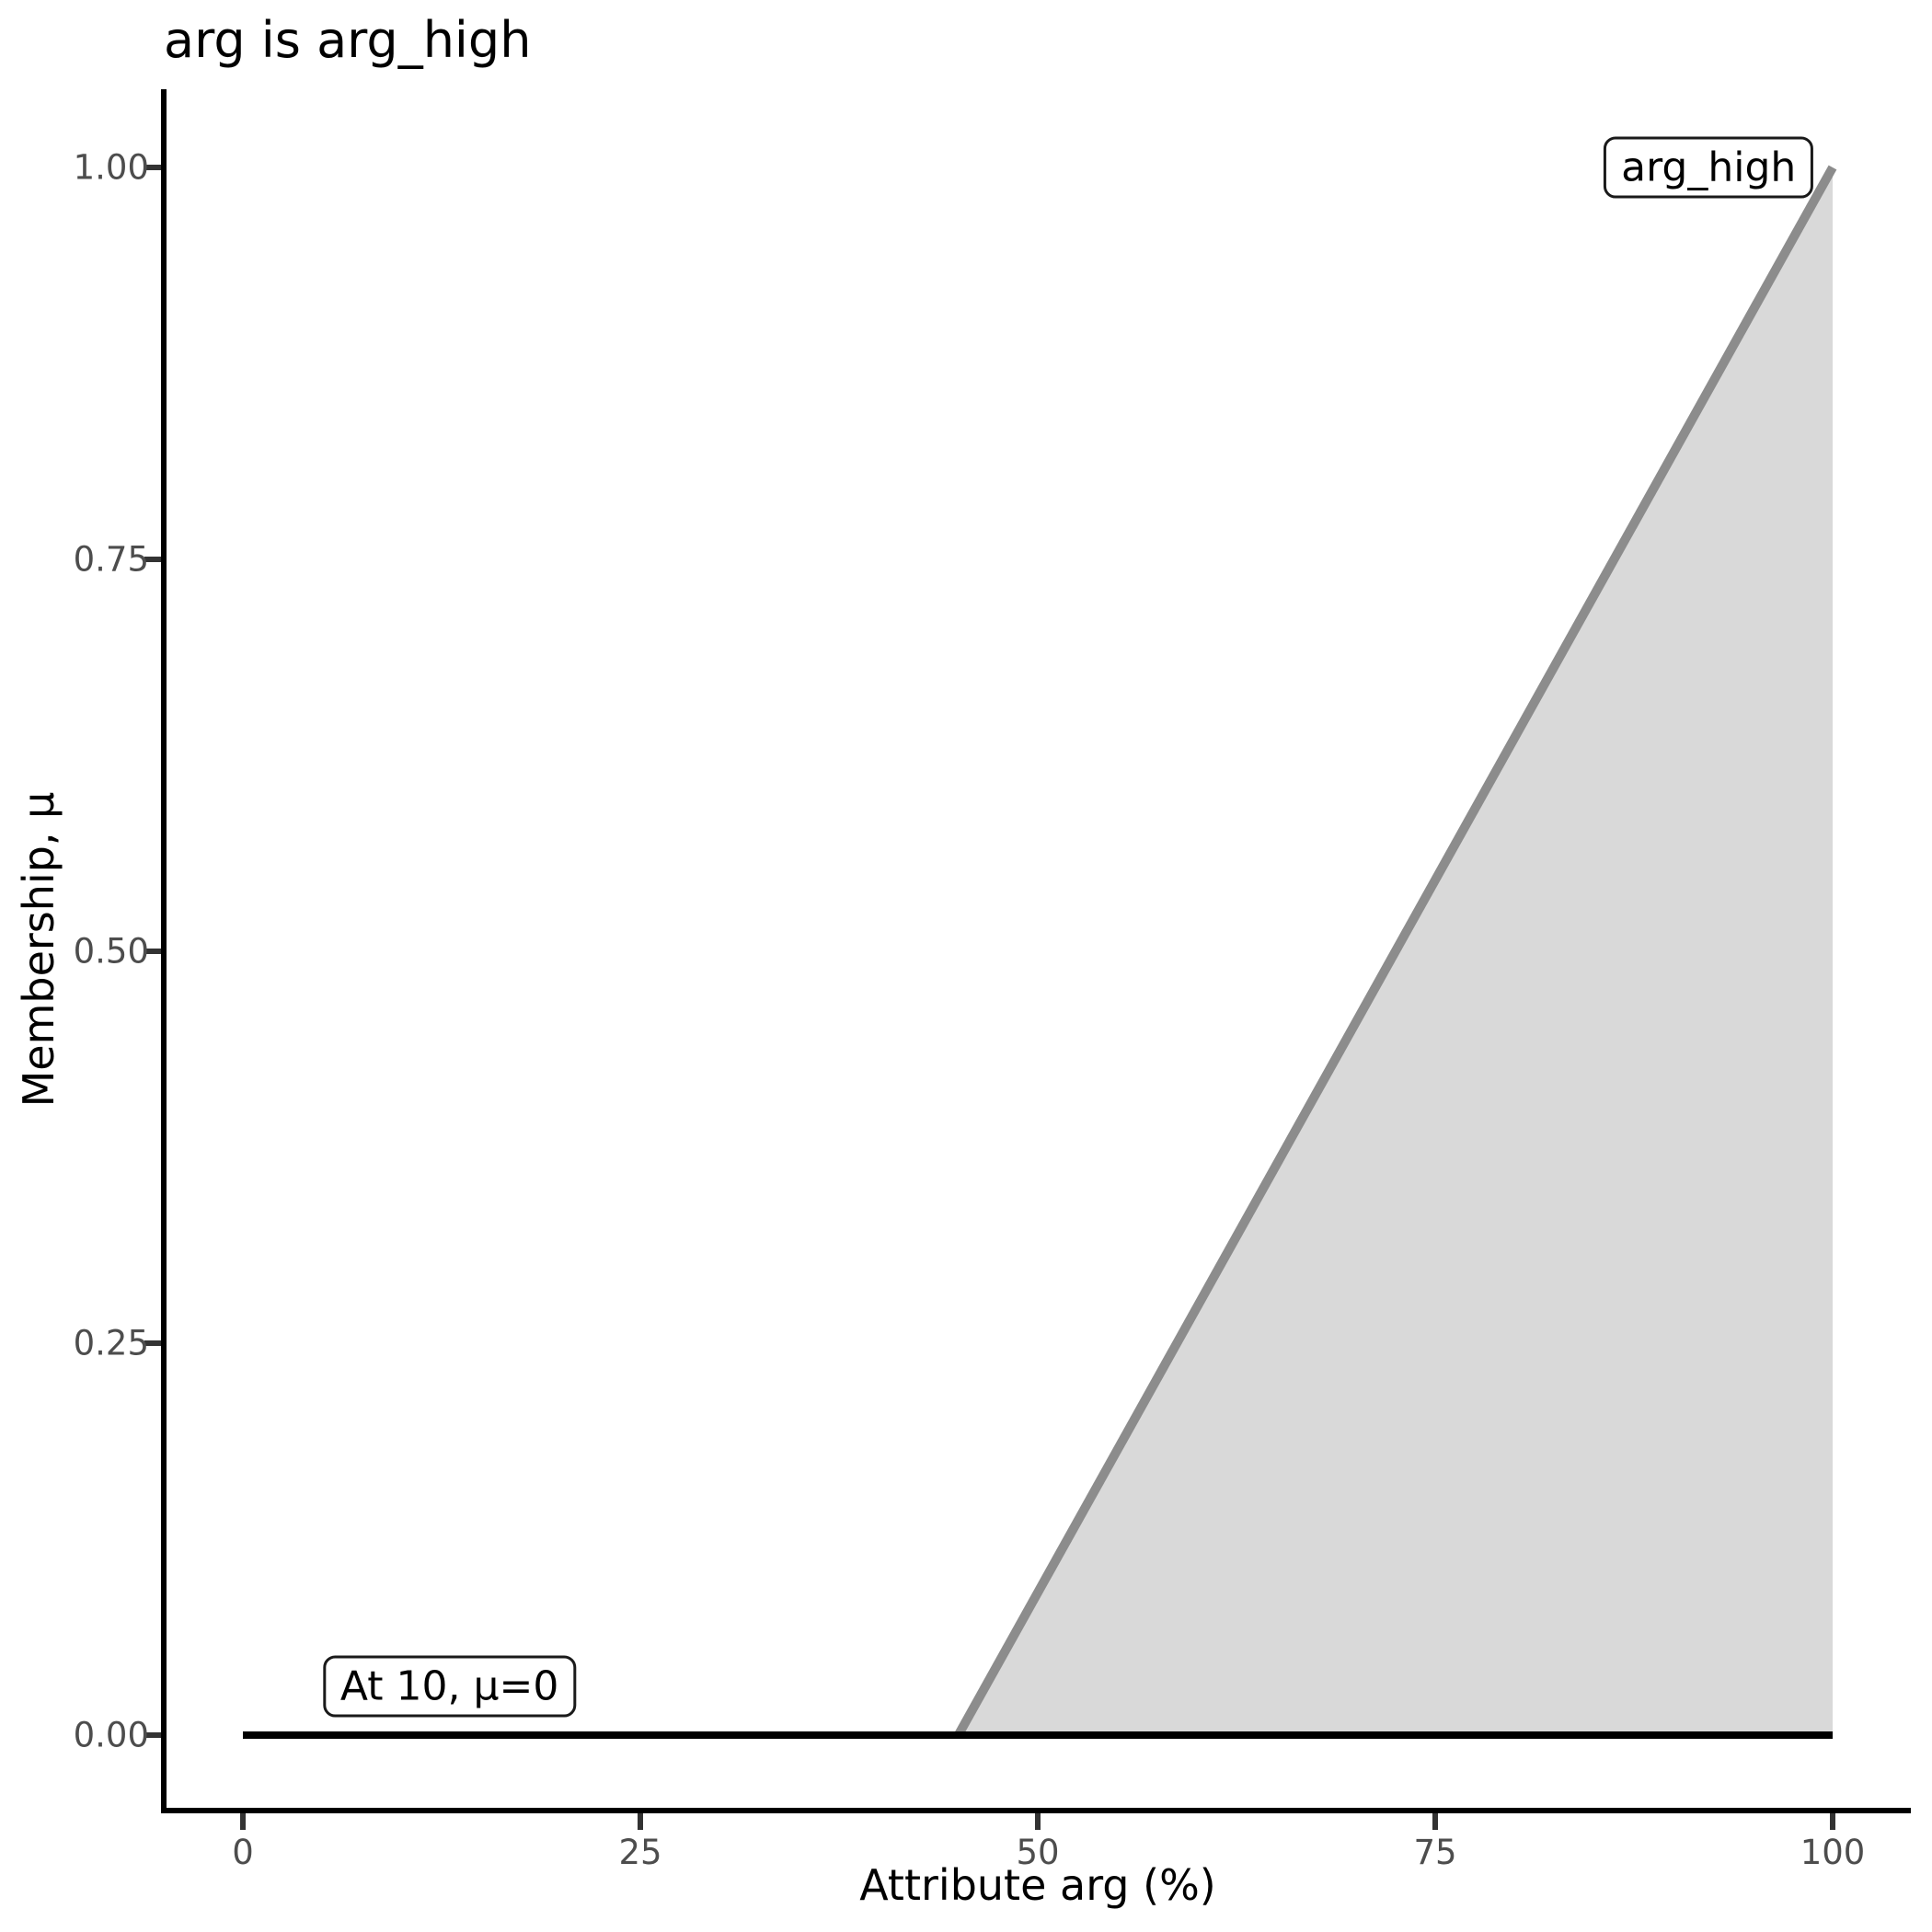 The width and height of the screenshot is (1932, 1932). What do you see at coordinates (1038, 1852) in the screenshot?
I see `x-tick-label: 50` at bounding box center [1038, 1852].